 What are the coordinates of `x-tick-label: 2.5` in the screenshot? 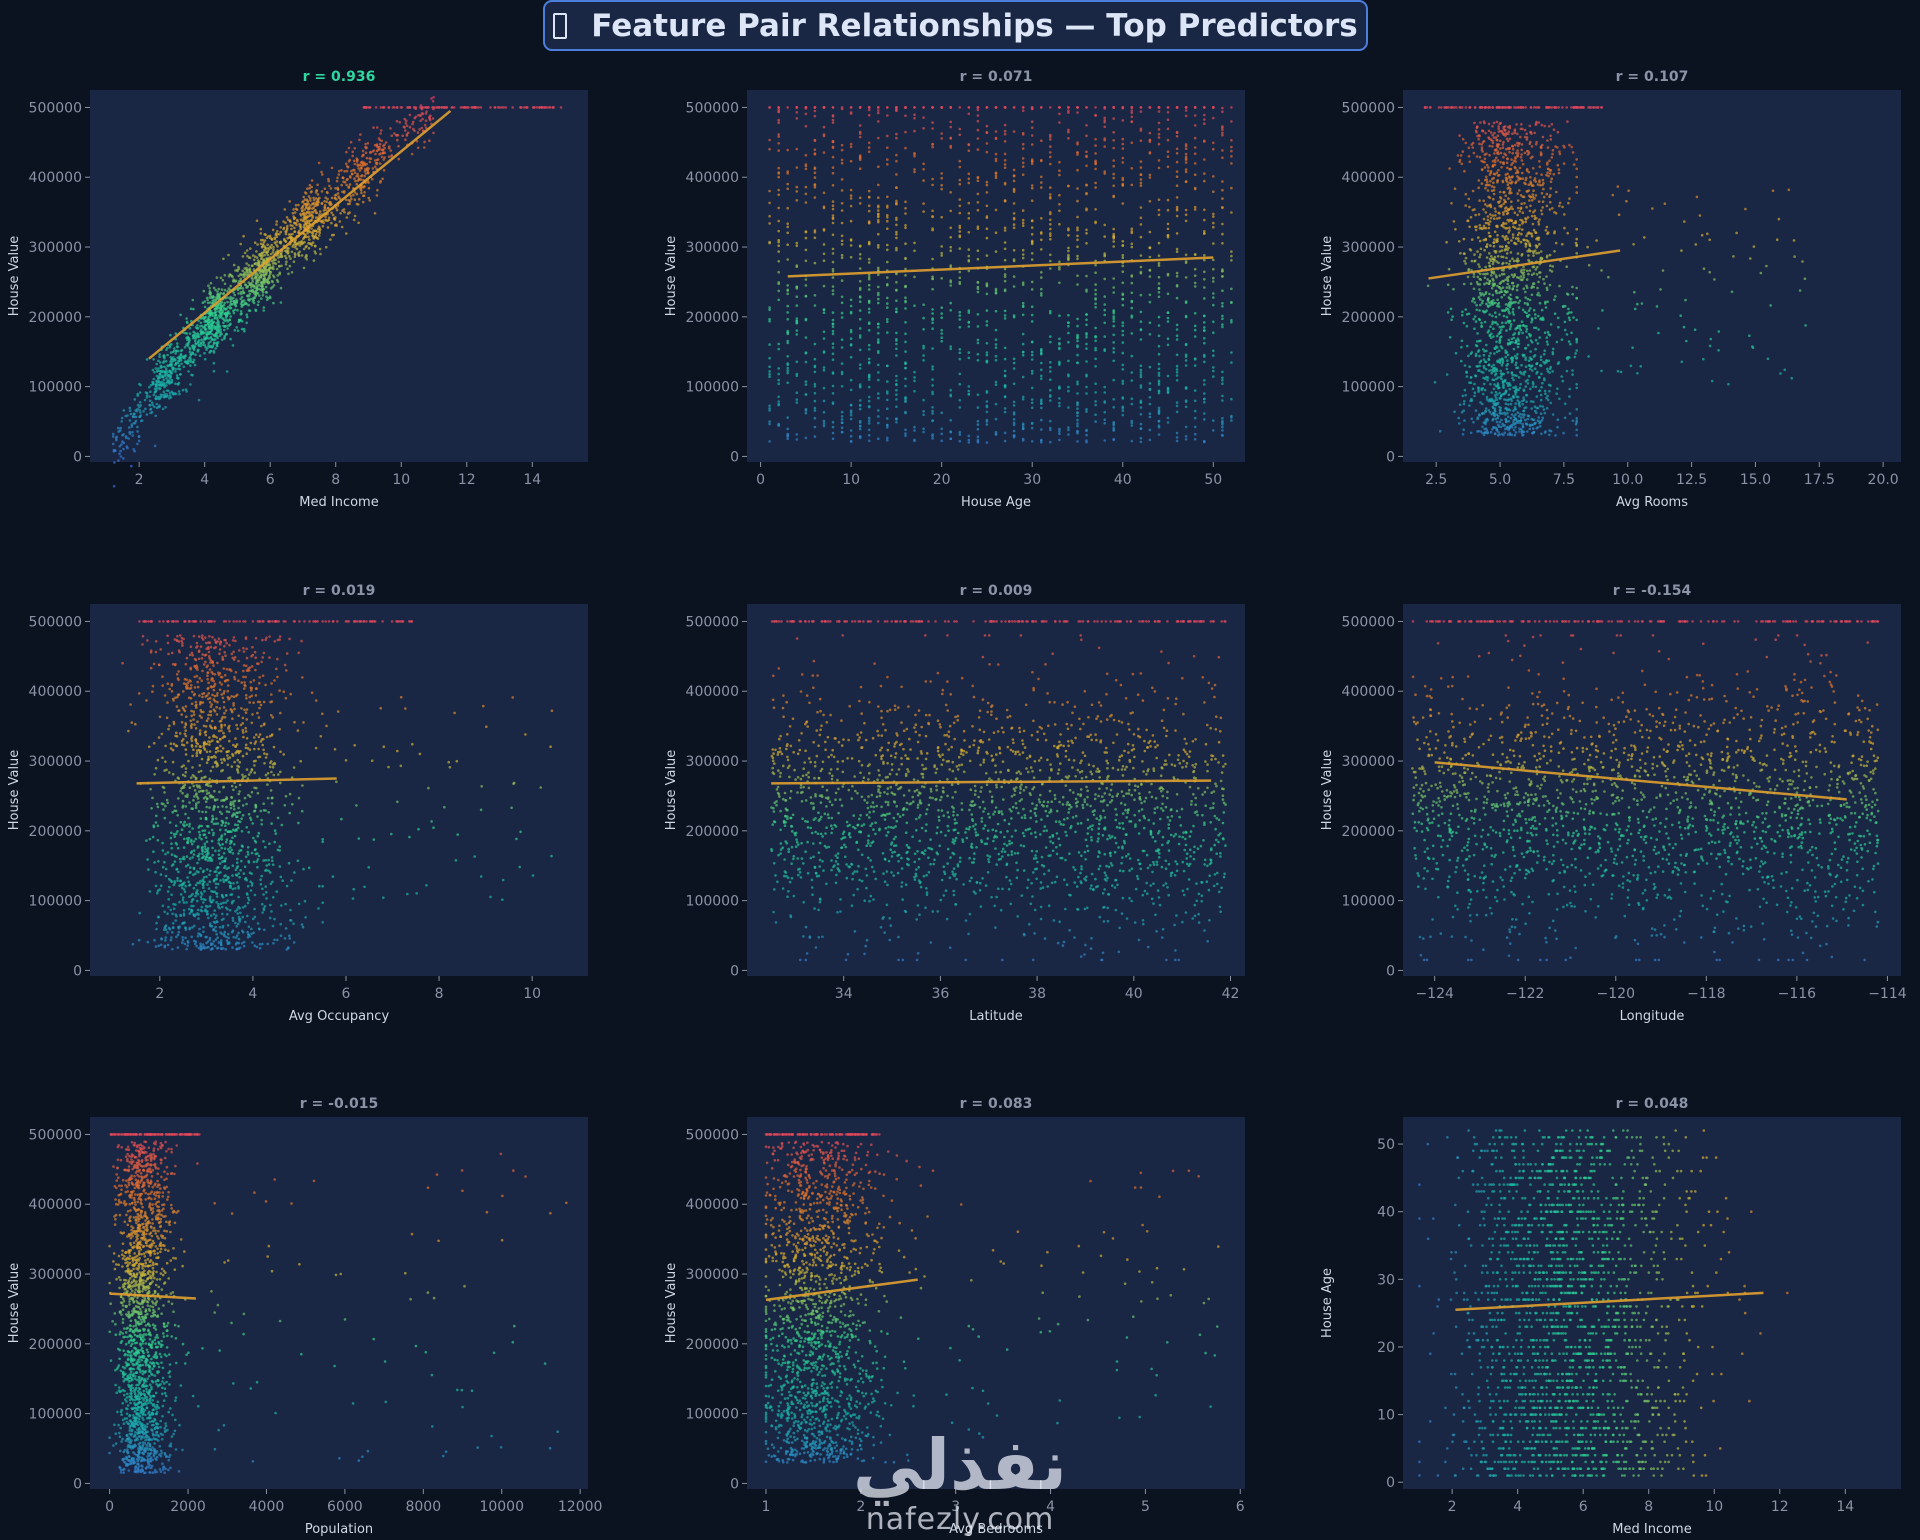 It's located at (1436, 480).